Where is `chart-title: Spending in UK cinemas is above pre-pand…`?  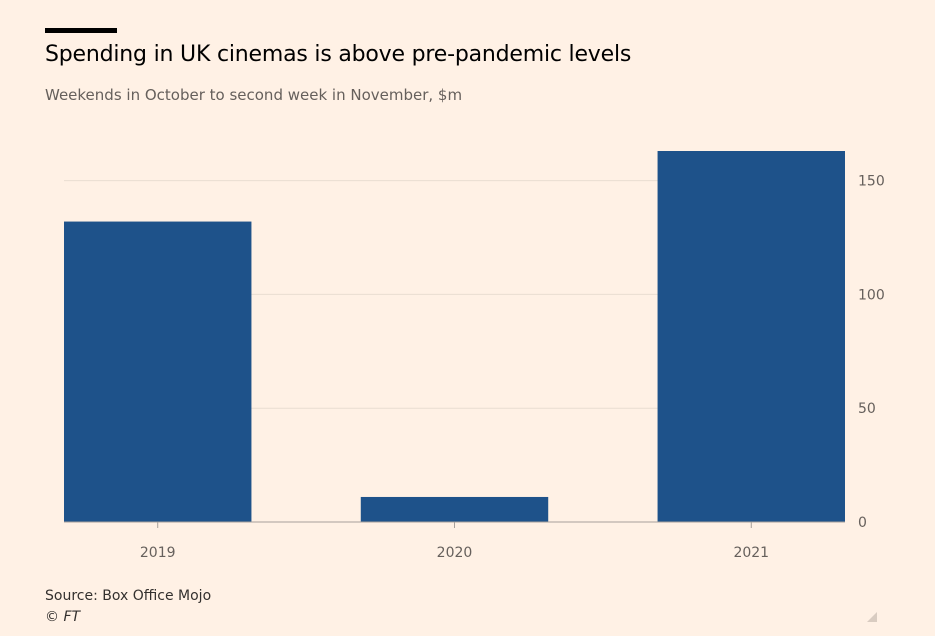 chart-title: Spending in UK cinemas is above pre-pand… is located at coordinates (338, 54).